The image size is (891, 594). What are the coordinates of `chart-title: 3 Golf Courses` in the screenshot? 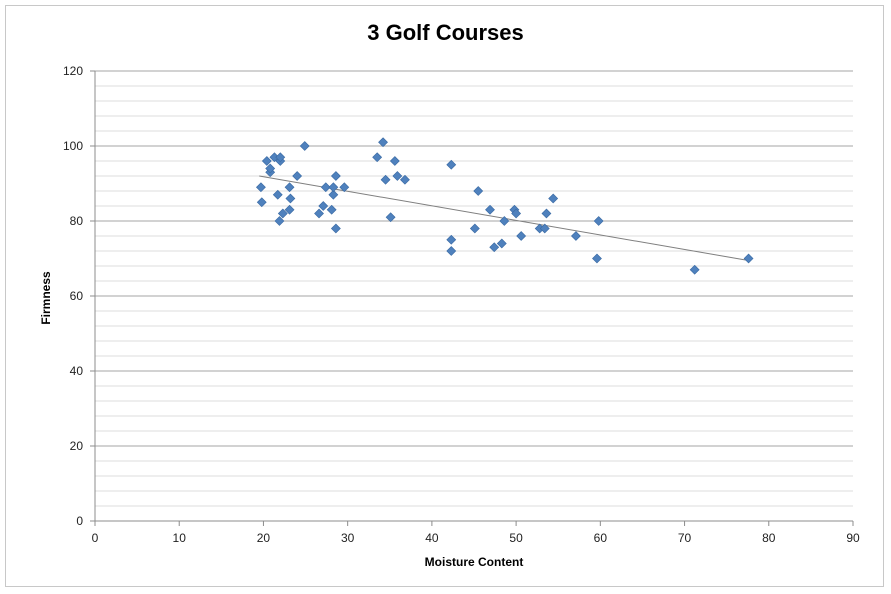 It's located at (445, 32).